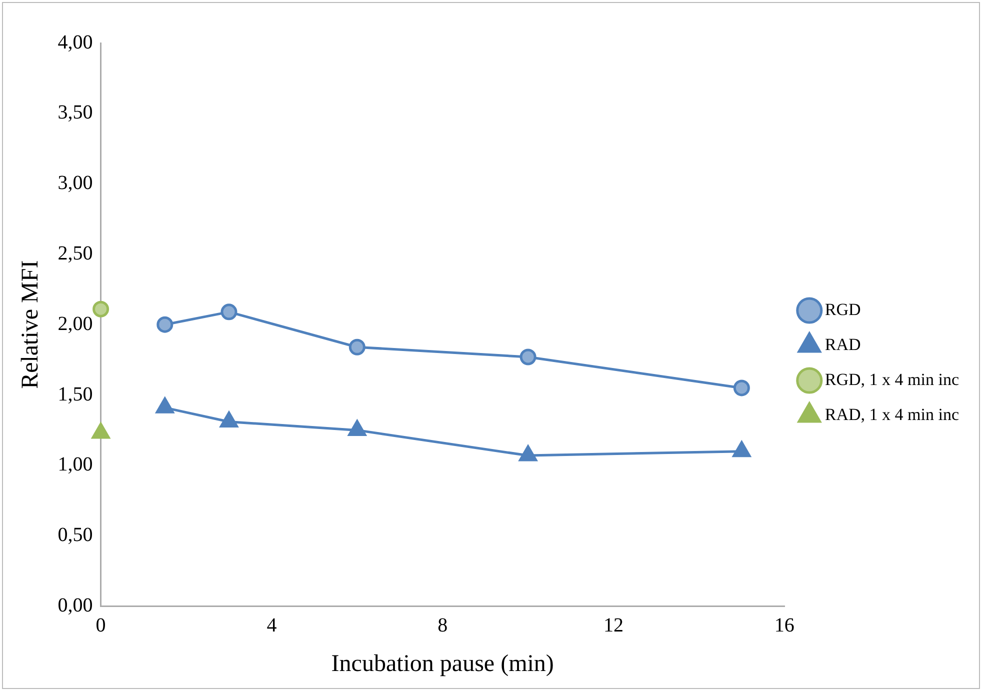 Image resolution: width=982 pixels, height=691 pixels. I want to click on x-tick-label: 16, so click(784, 625).